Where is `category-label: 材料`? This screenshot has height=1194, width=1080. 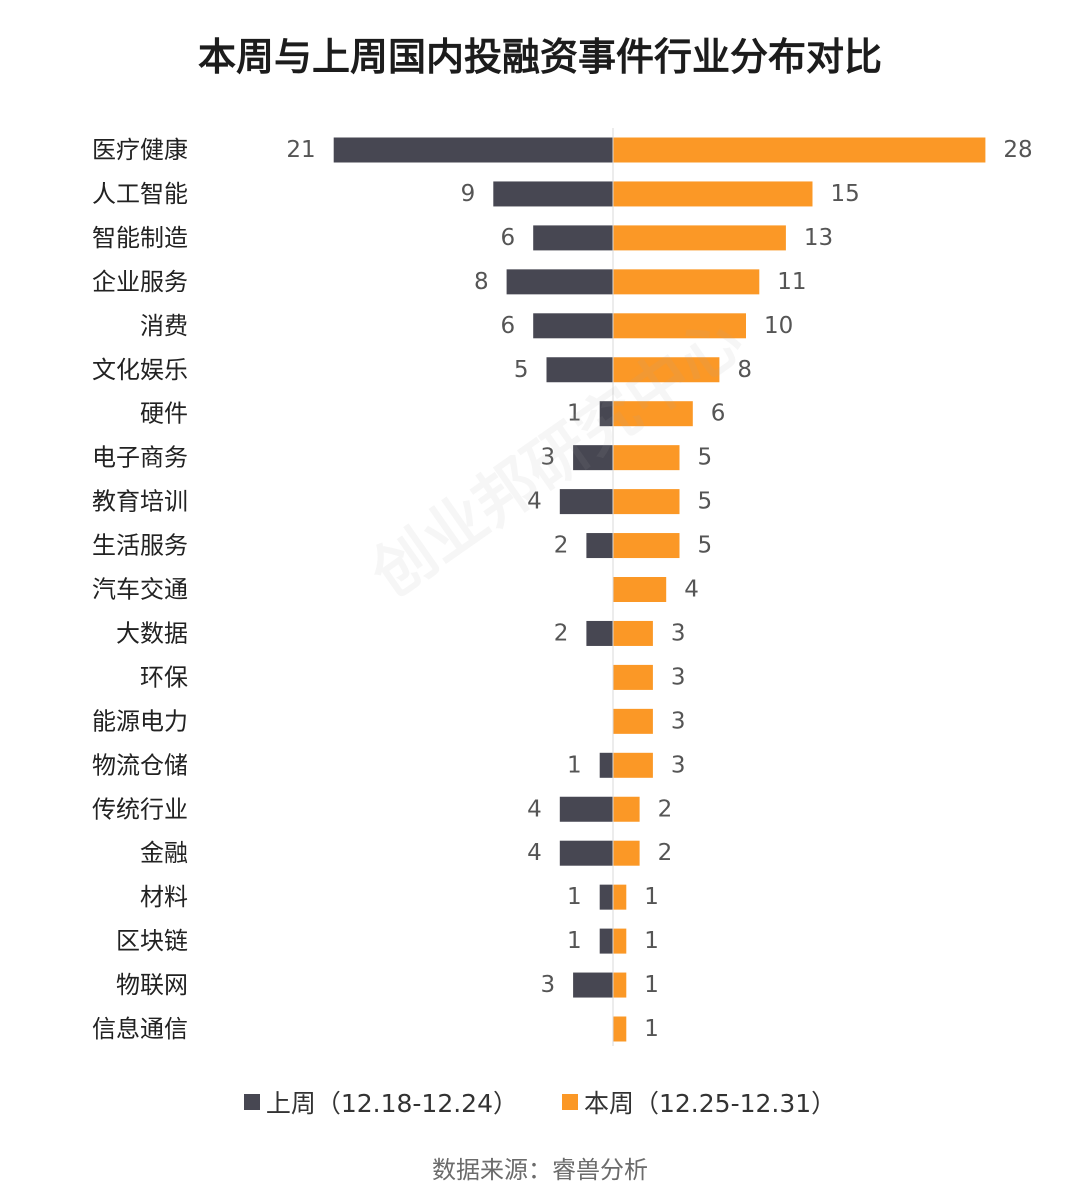
category-label: 材料 is located at coordinates (164, 897).